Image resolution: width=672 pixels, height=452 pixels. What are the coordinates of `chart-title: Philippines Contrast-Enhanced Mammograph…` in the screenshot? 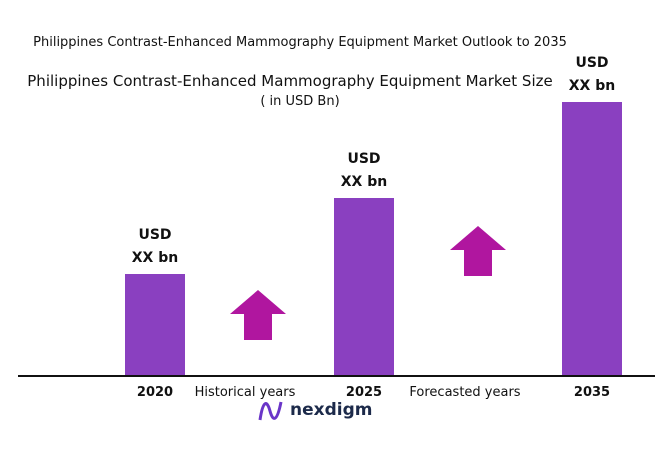 It's located at (300, 42).